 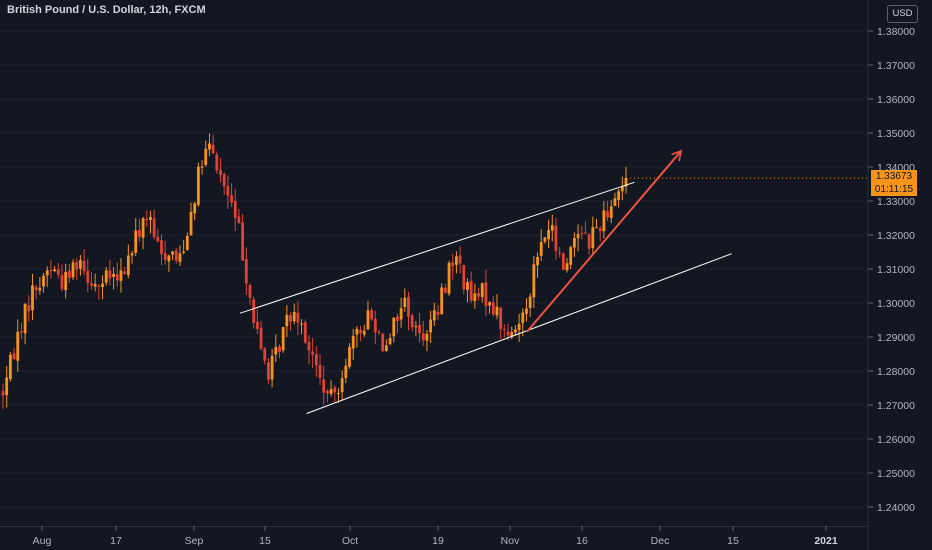 I want to click on price-tick-label: 1.28000, so click(x=896, y=372).